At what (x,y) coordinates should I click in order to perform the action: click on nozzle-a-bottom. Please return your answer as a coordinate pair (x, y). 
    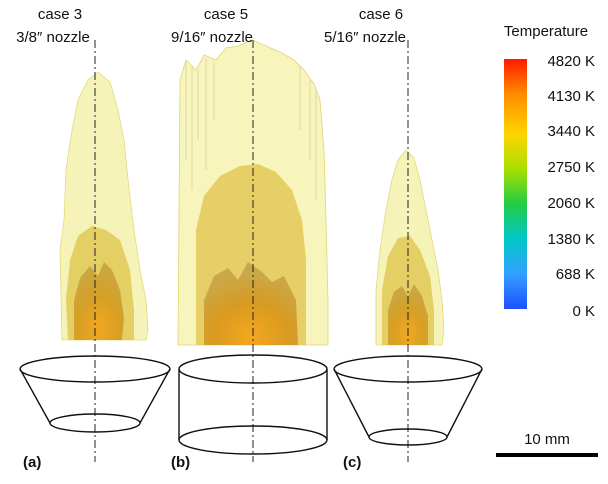
    Looking at the image, I should click on (95, 423).